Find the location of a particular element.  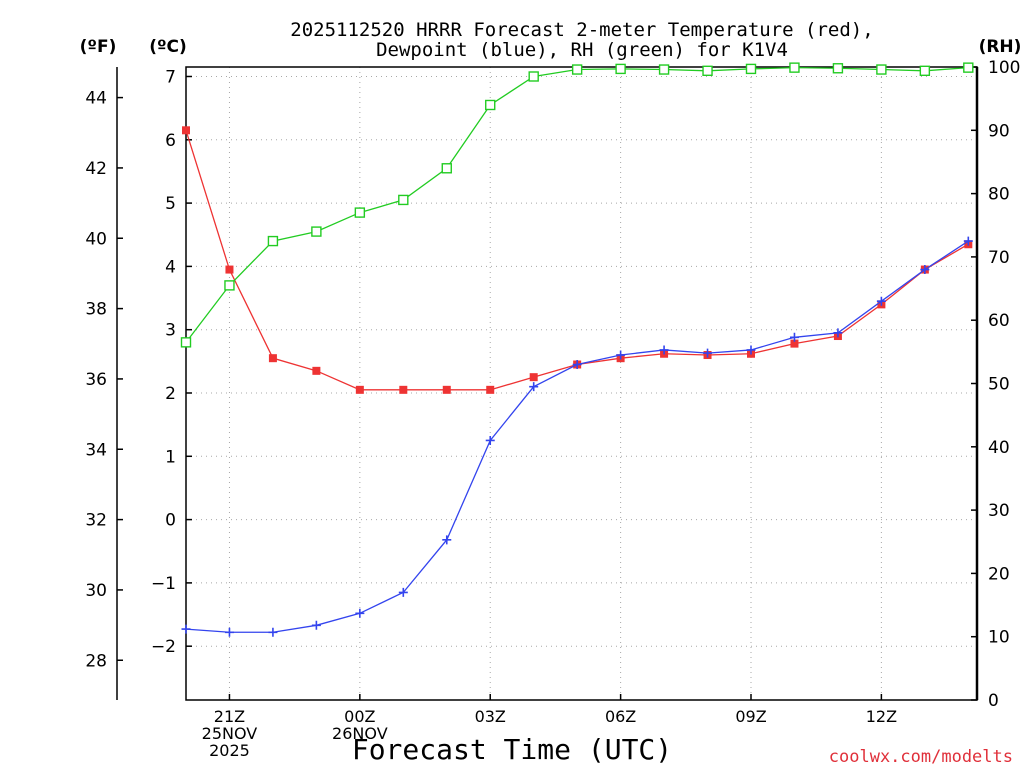

celsius-tick-label: −2 is located at coordinates (163, 647).